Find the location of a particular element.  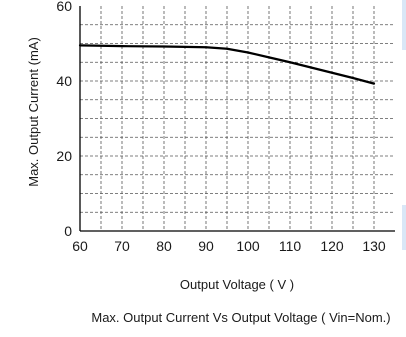

x-tick-label: 120 is located at coordinates (332, 246).